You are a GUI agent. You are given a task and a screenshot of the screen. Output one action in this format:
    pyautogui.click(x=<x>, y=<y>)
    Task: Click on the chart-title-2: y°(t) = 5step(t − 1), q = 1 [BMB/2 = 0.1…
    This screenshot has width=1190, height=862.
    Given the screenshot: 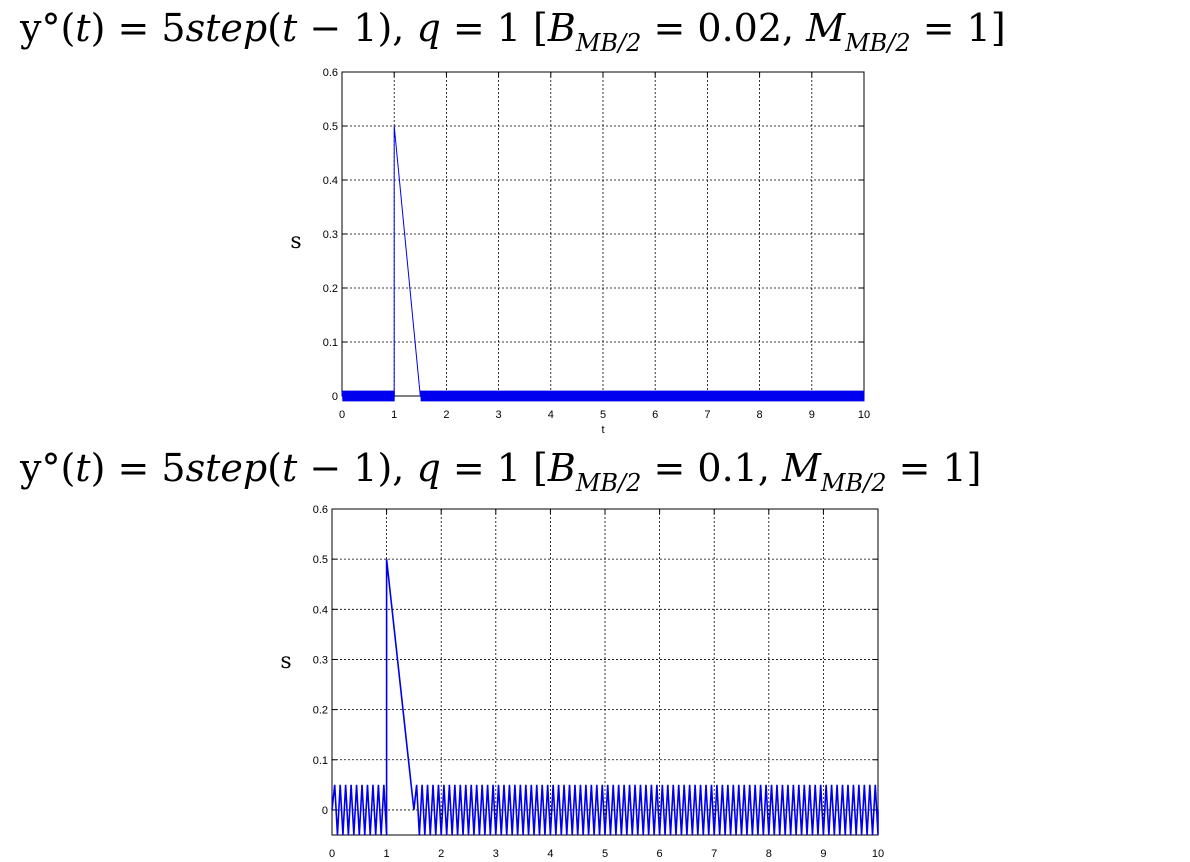 What is the action you would take?
    pyautogui.click(x=500, y=475)
    